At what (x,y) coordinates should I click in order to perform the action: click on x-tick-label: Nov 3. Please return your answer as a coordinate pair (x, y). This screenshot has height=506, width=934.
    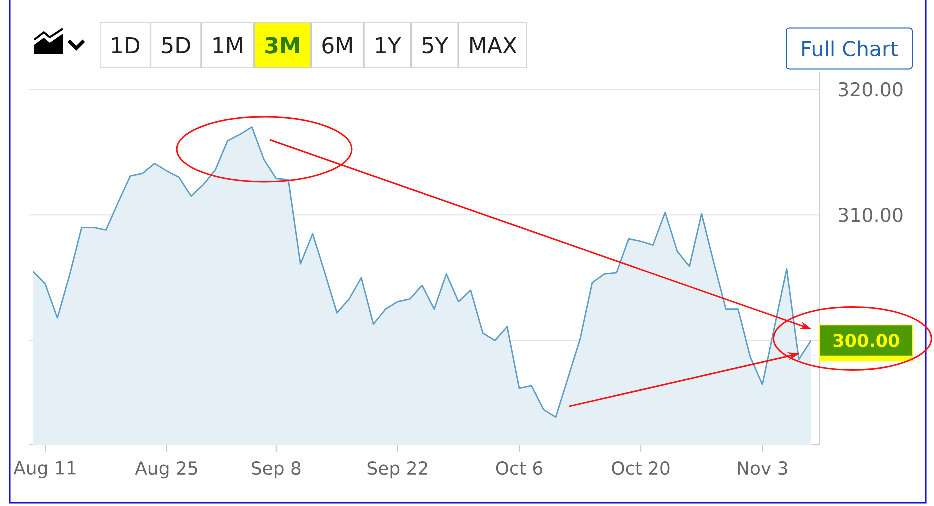
    Looking at the image, I should click on (763, 469).